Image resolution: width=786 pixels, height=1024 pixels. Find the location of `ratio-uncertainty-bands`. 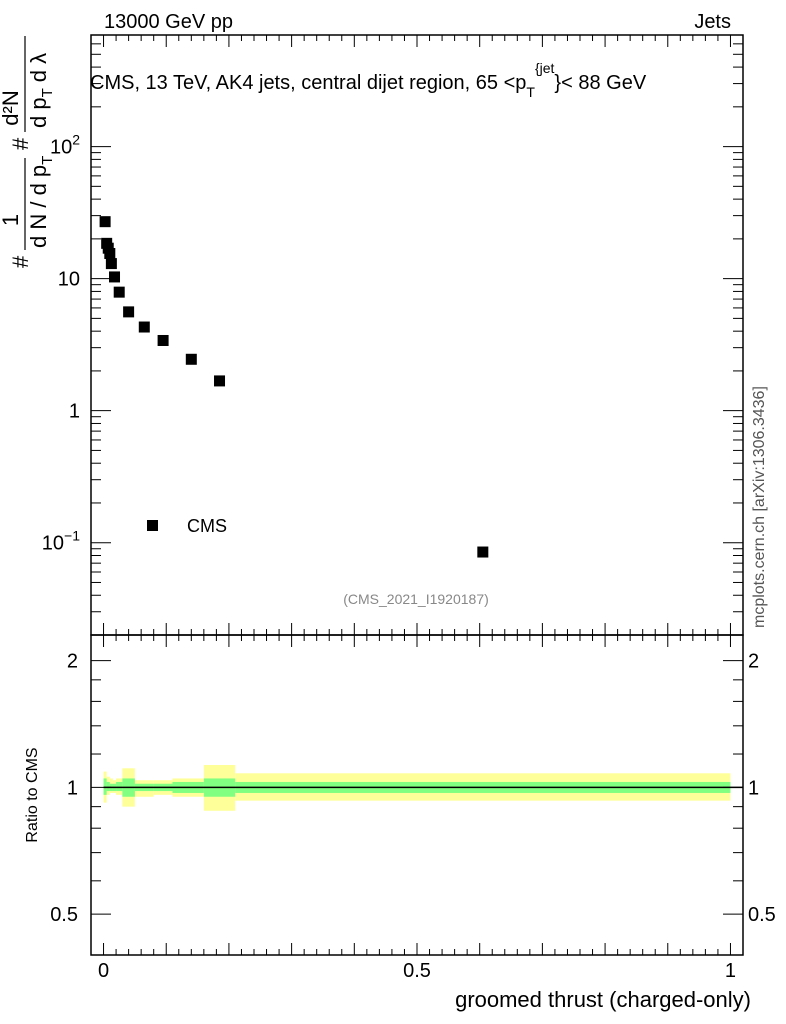

ratio-uncertainty-bands is located at coordinates (423, 788).